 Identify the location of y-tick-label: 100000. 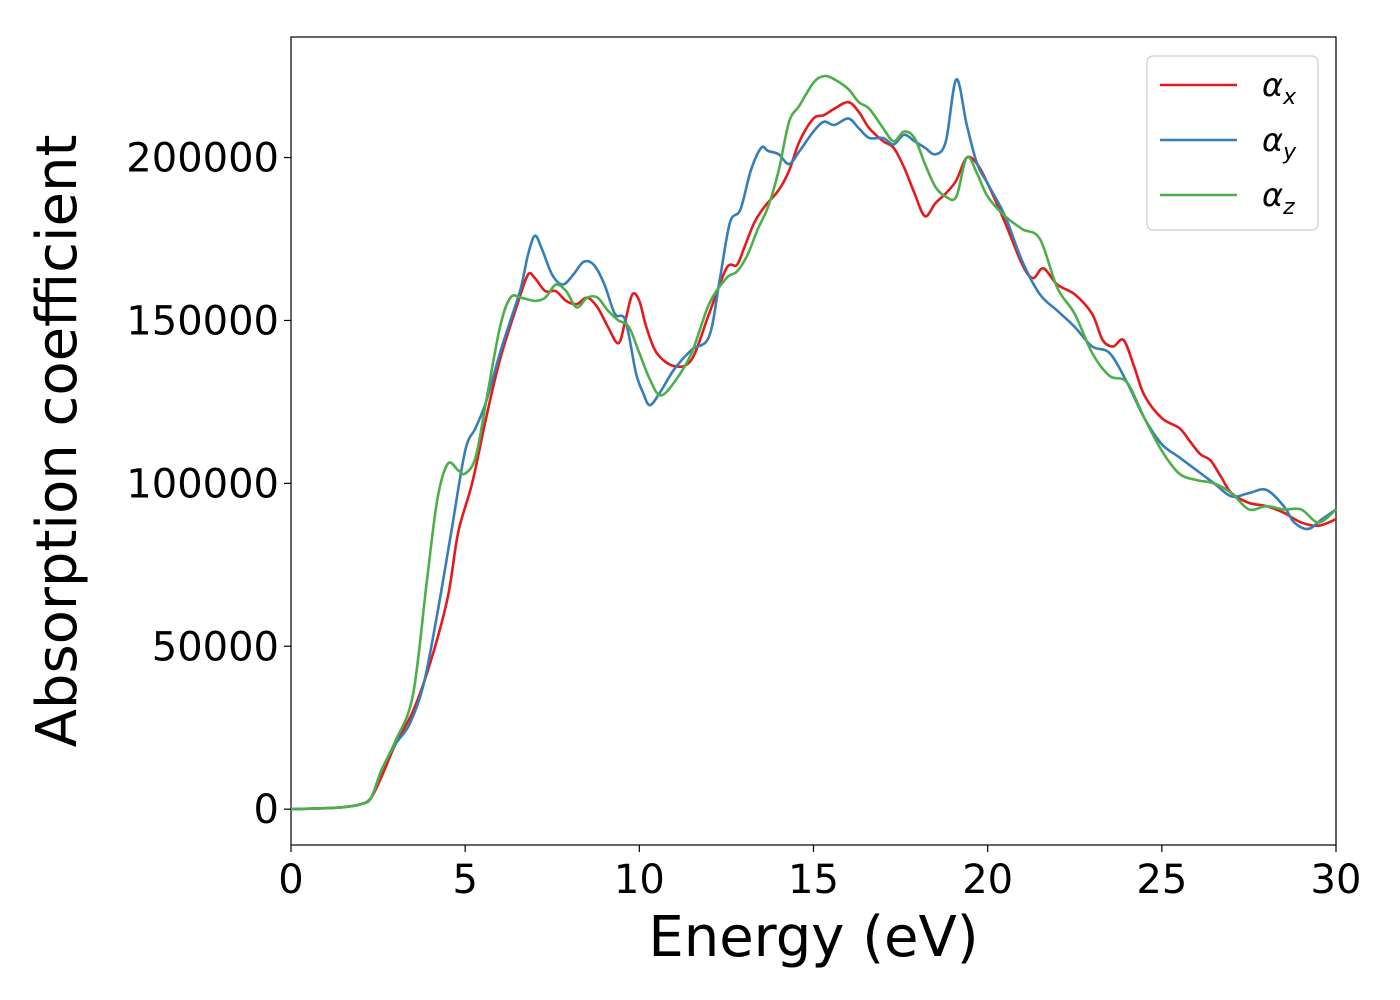
(202, 484).